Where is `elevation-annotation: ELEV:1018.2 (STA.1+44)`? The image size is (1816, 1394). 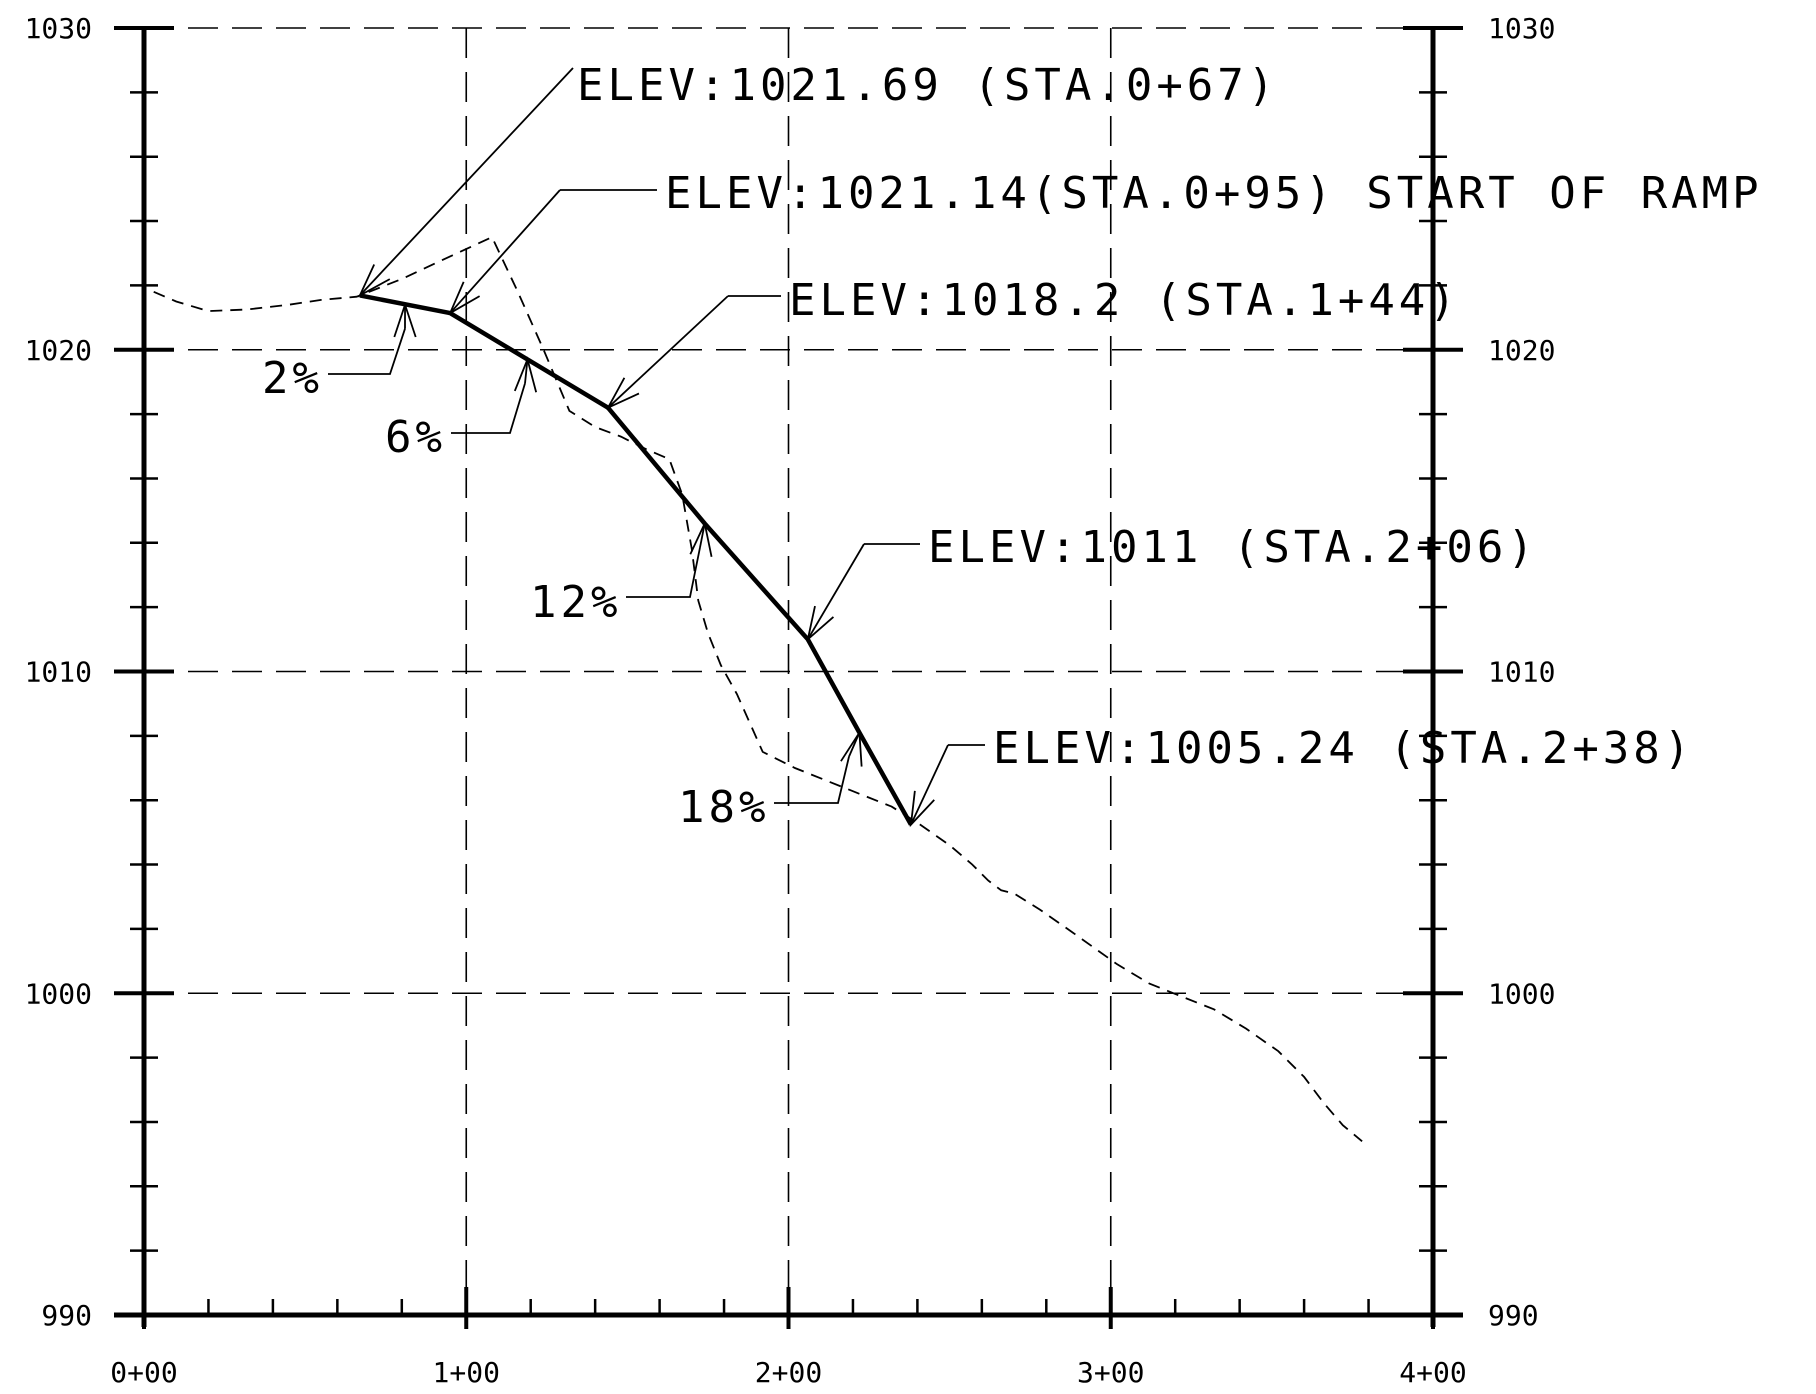 elevation-annotation: ELEV:1018.2 (STA.1+44) is located at coordinates (1124, 300).